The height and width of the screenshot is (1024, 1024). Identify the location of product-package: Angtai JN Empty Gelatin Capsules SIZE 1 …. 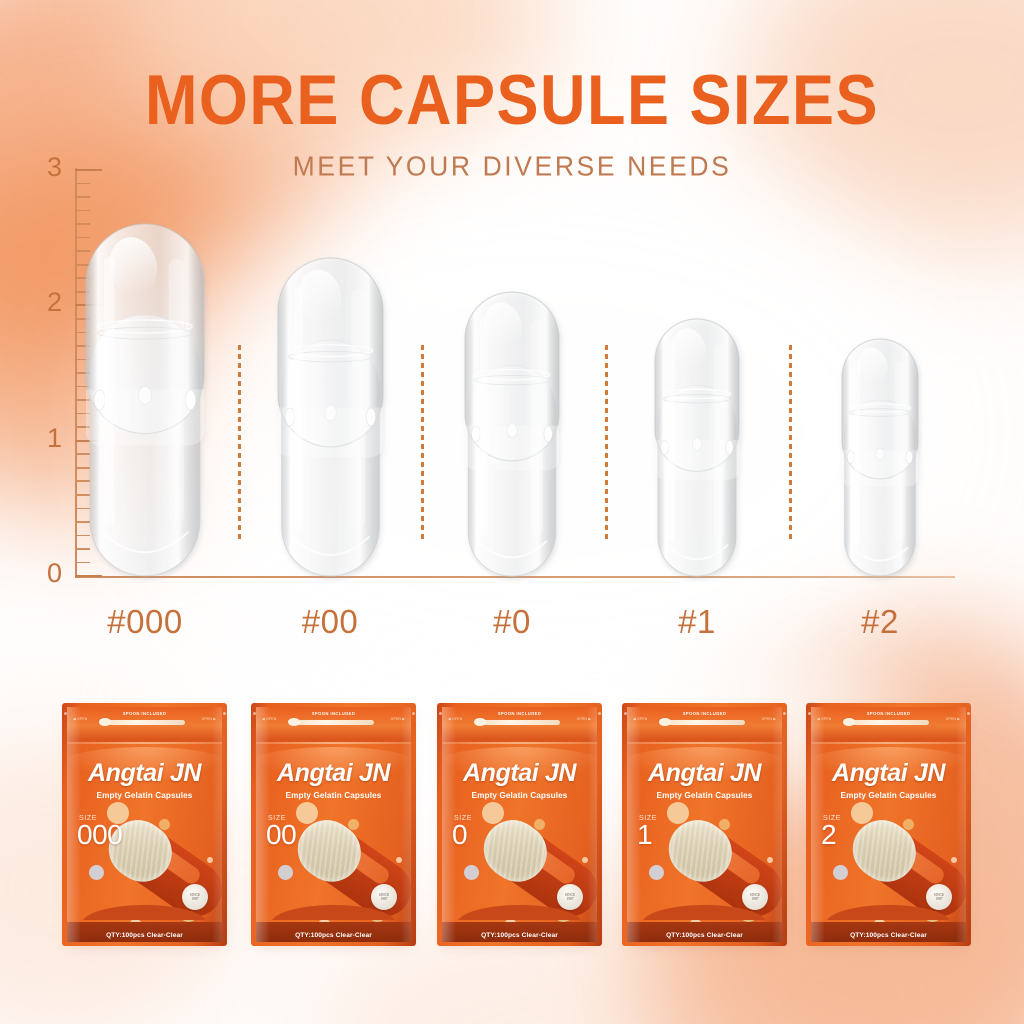
(704, 824).